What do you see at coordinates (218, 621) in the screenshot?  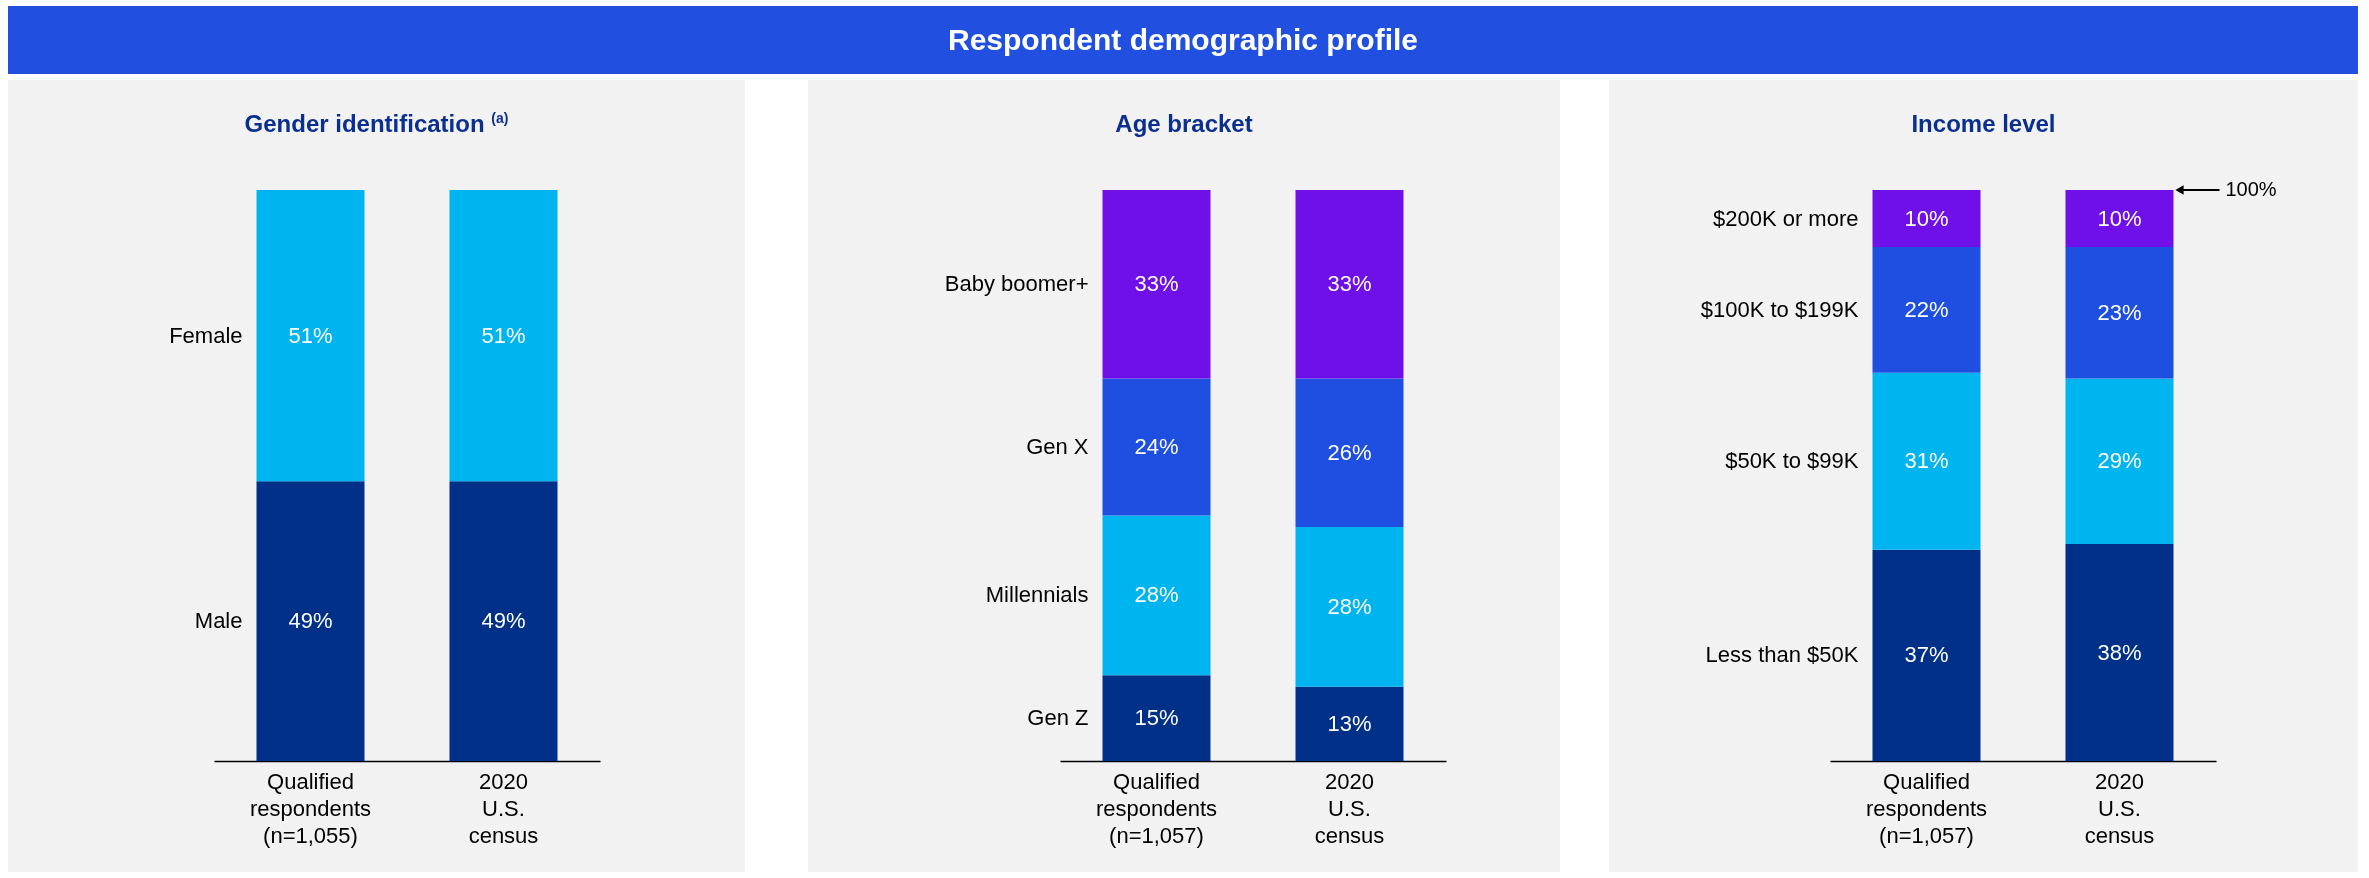 I see `series-label: Male` at bounding box center [218, 621].